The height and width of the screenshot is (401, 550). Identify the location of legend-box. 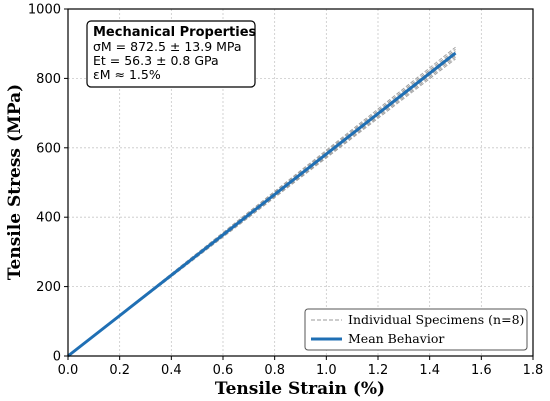
(416, 329).